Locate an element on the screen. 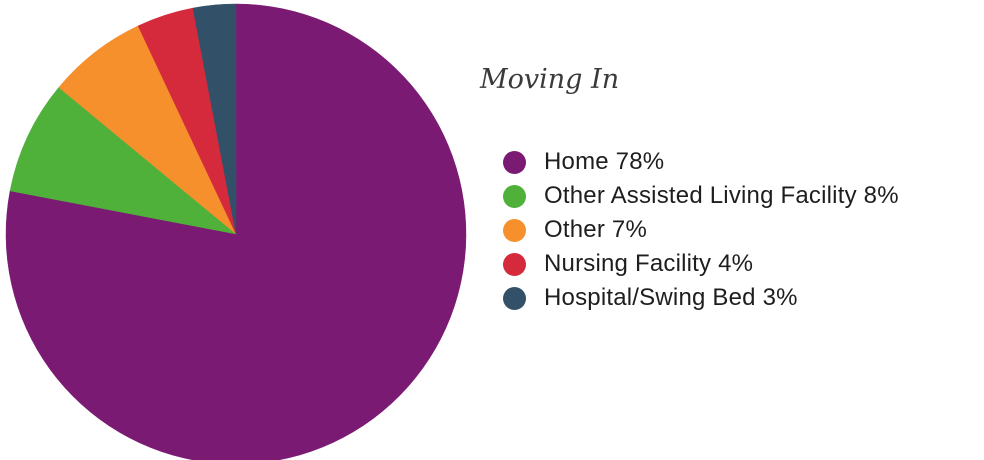 The width and height of the screenshot is (984, 460). pie-slice-other is located at coordinates (147, 130).